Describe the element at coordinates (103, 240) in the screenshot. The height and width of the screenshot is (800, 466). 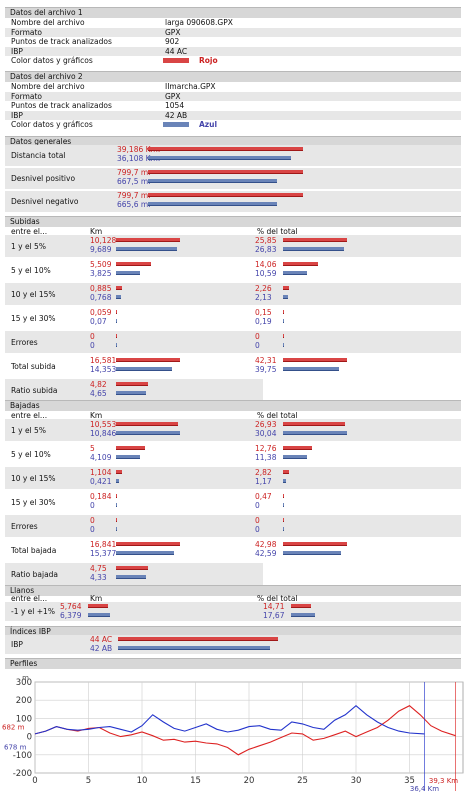
I see `km-red: 10,128` at that location.